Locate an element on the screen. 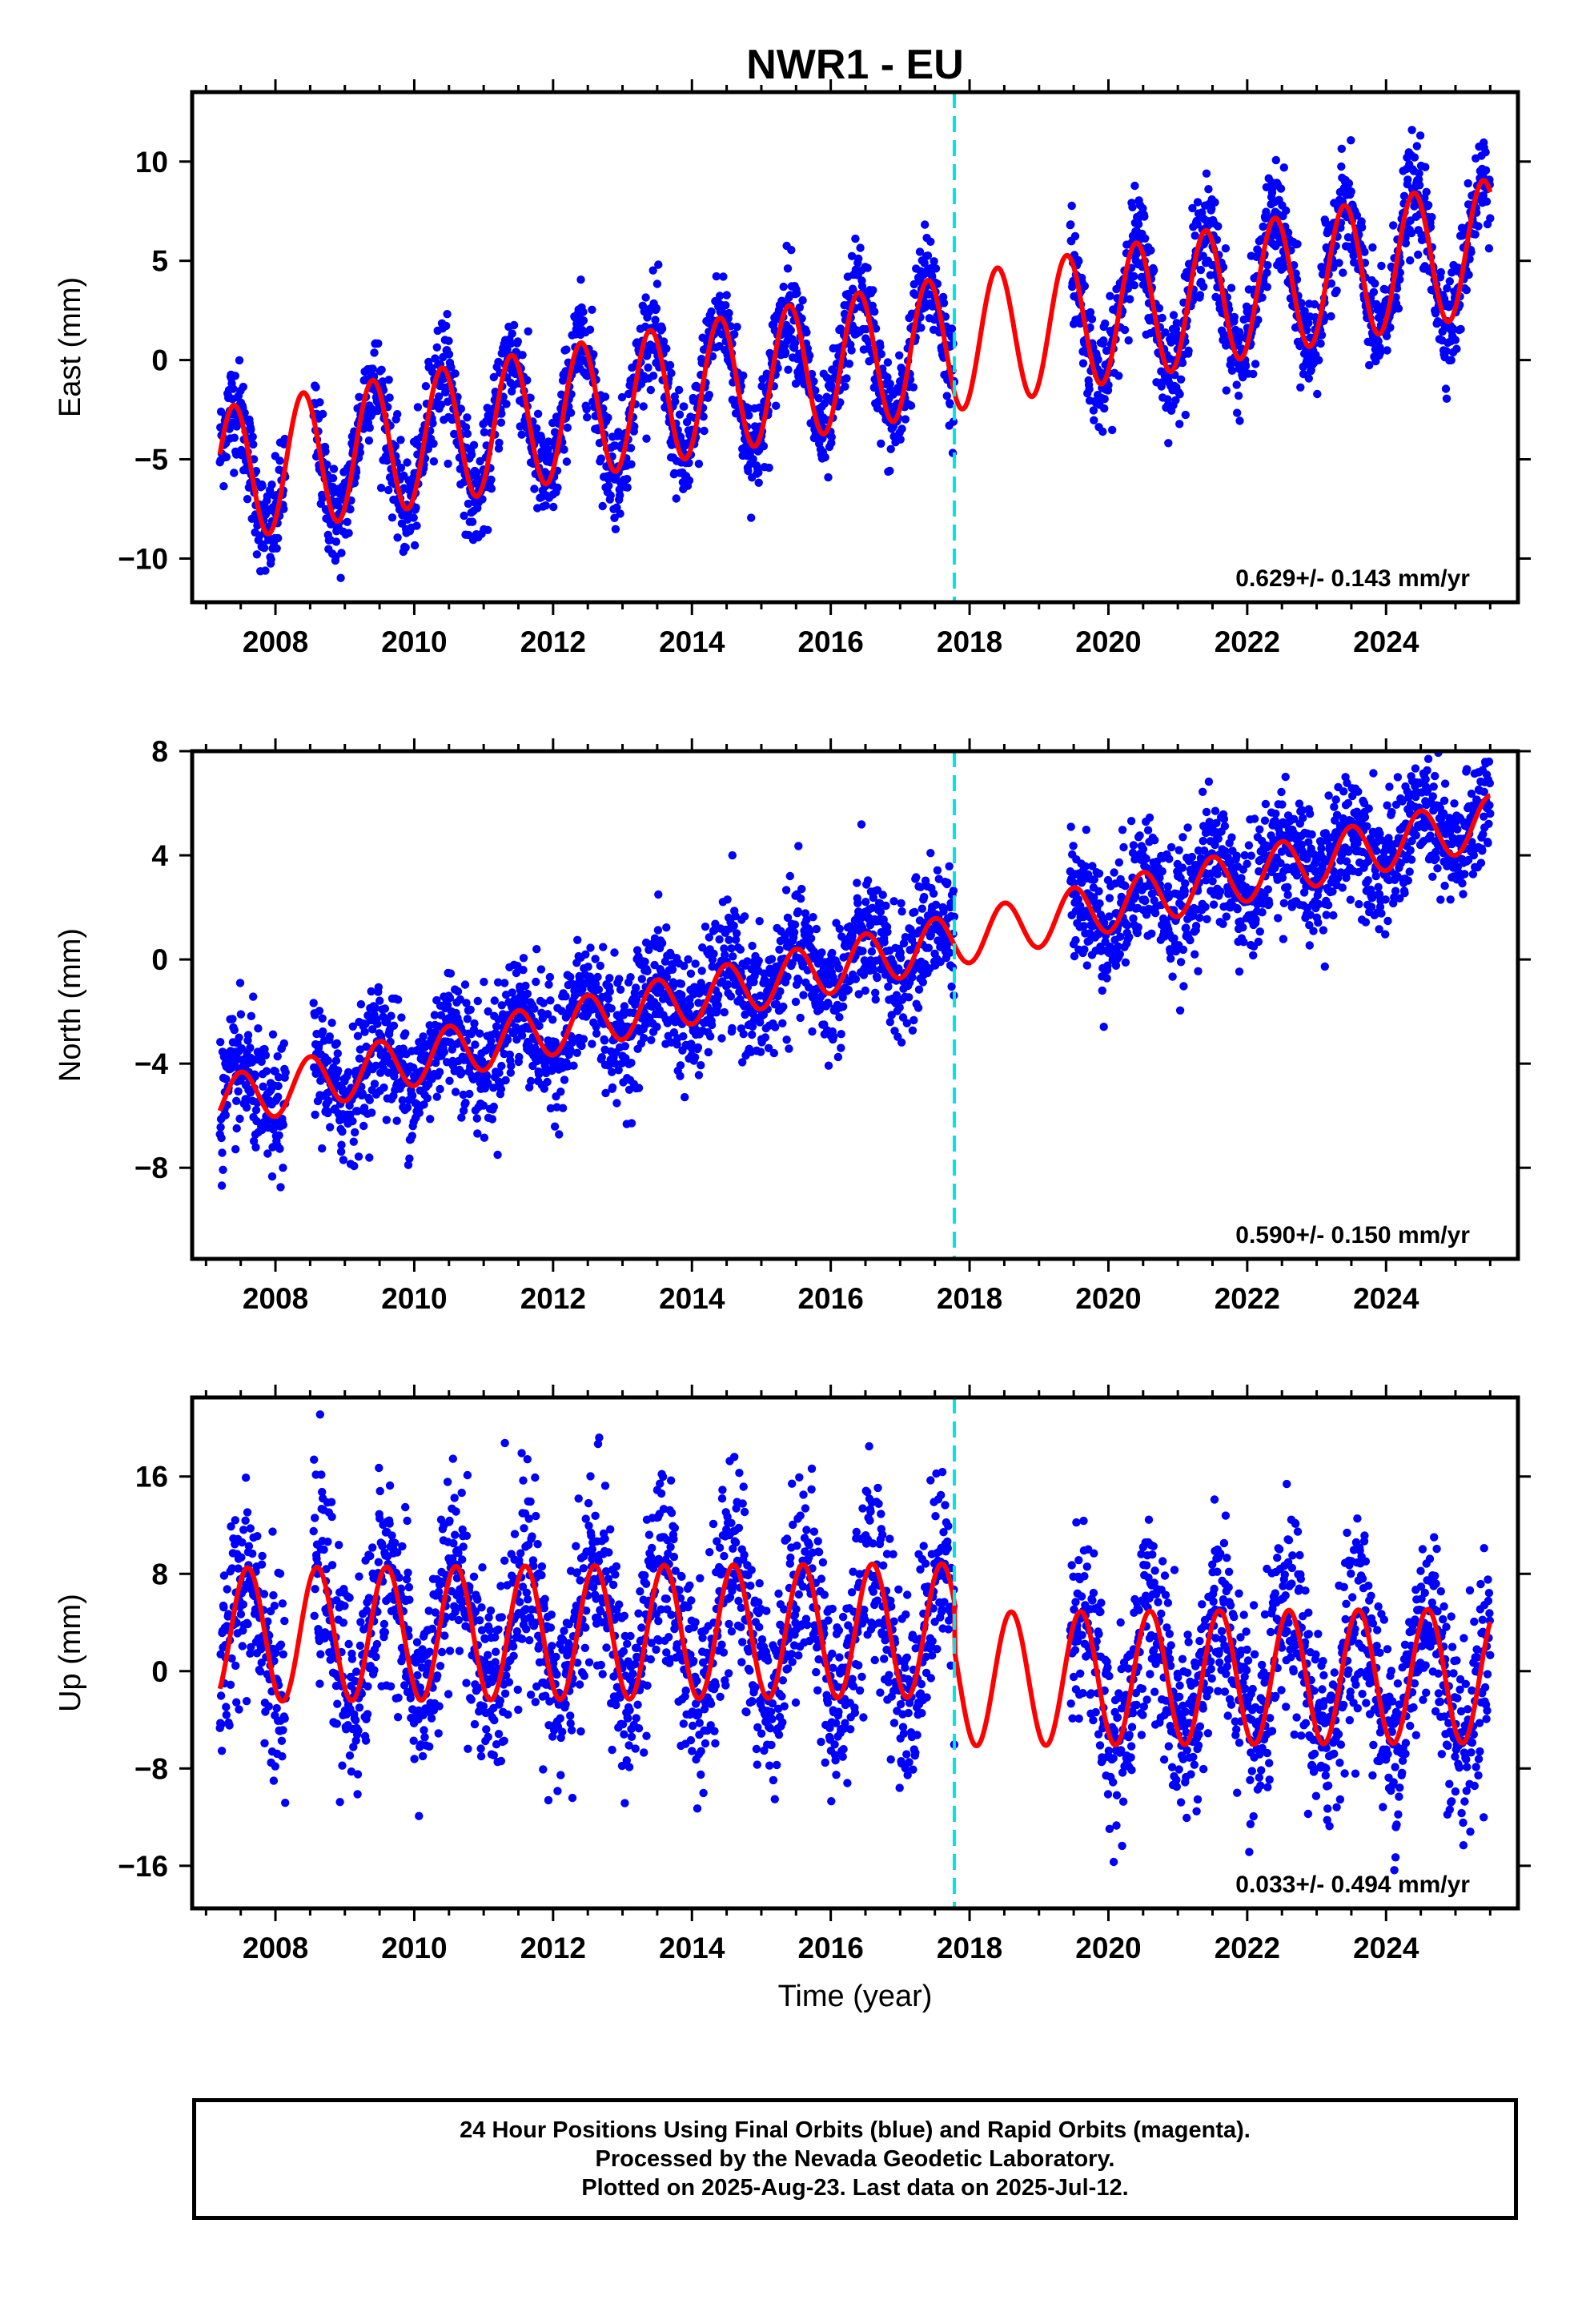 The image size is (1582, 2324). east-model-curve is located at coordinates (855, 357).